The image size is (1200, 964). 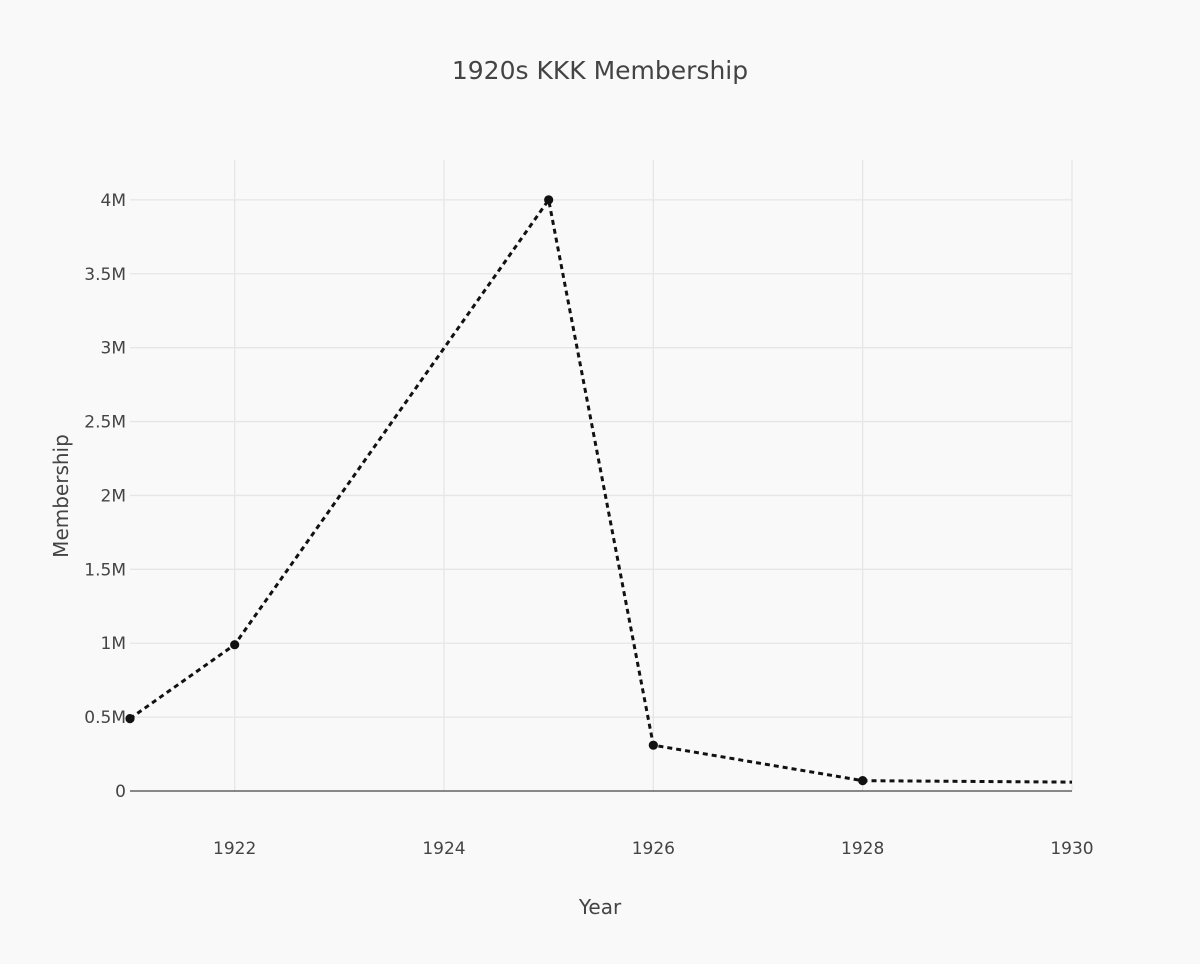 What do you see at coordinates (105, 275) in the screenshot?
I see `y-tick-label: 3.5M` at bounding box center [105, 275].